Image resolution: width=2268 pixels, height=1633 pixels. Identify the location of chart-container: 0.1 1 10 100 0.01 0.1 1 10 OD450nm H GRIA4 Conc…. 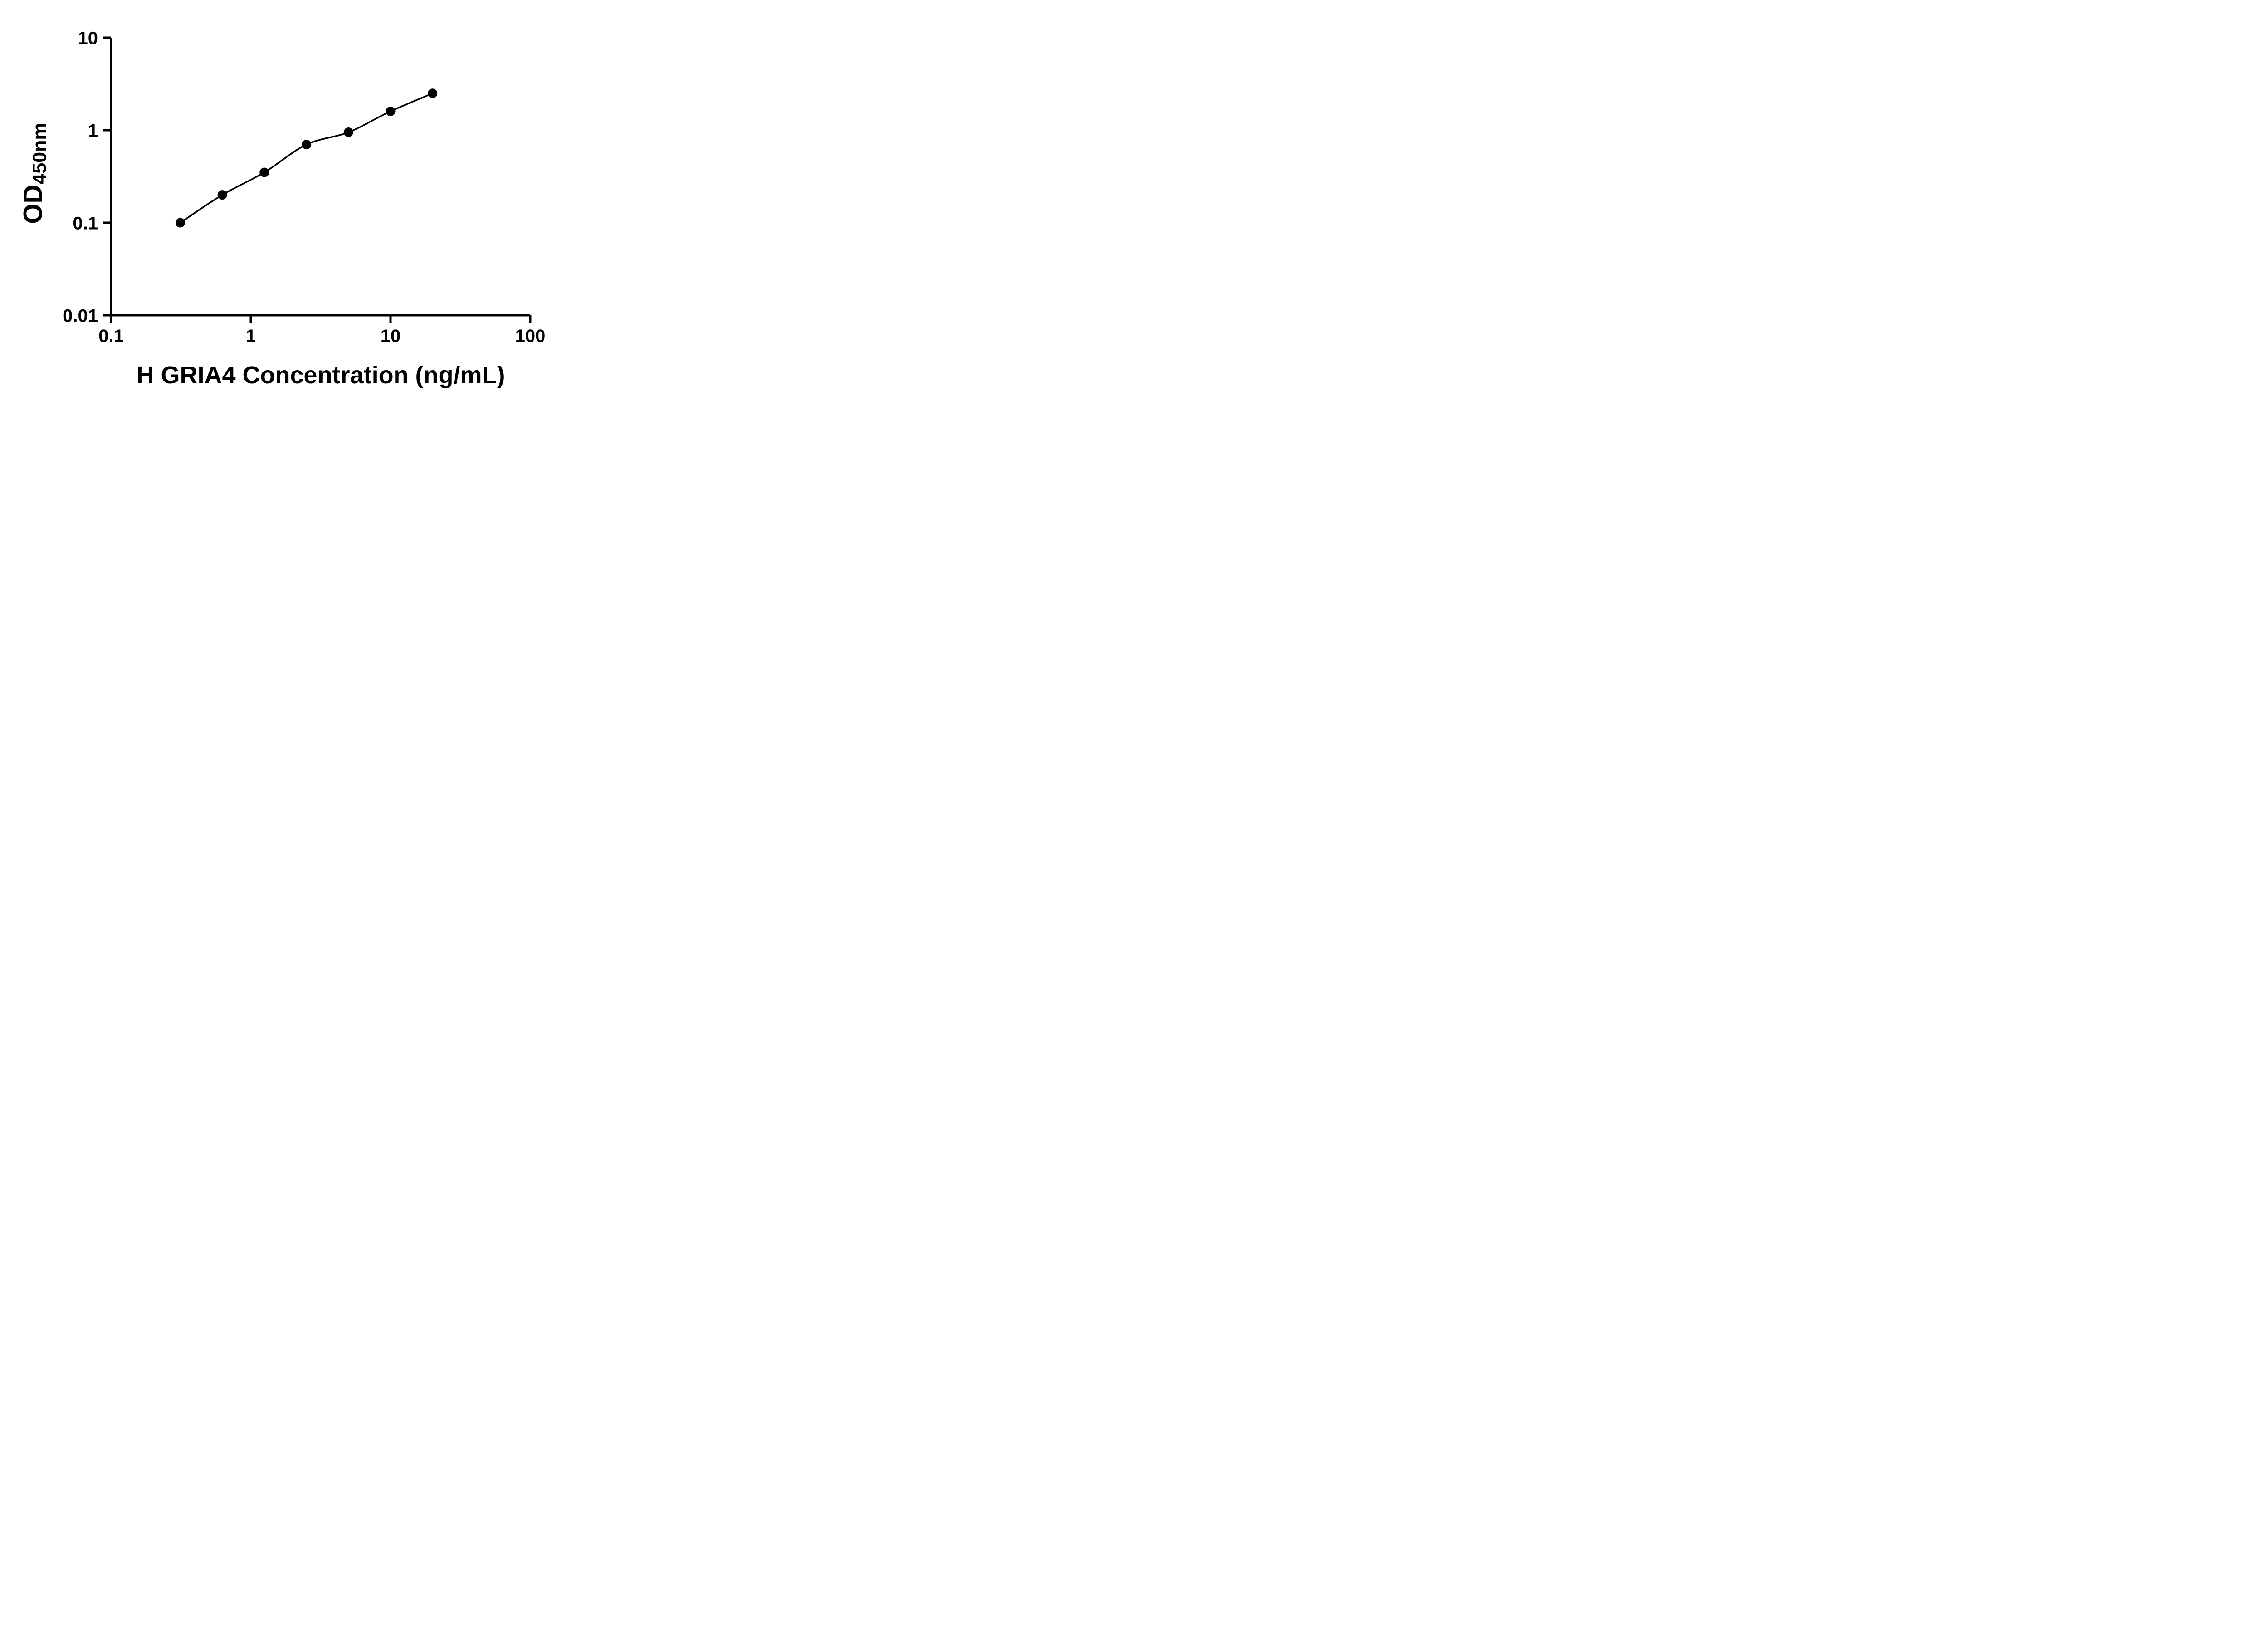
(291, 204).